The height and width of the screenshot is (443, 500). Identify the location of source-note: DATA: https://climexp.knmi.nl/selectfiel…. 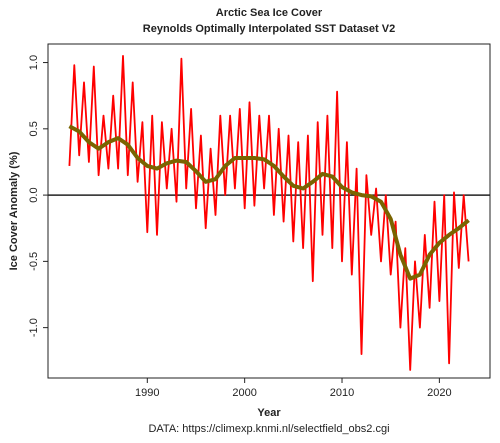
(268, 429).